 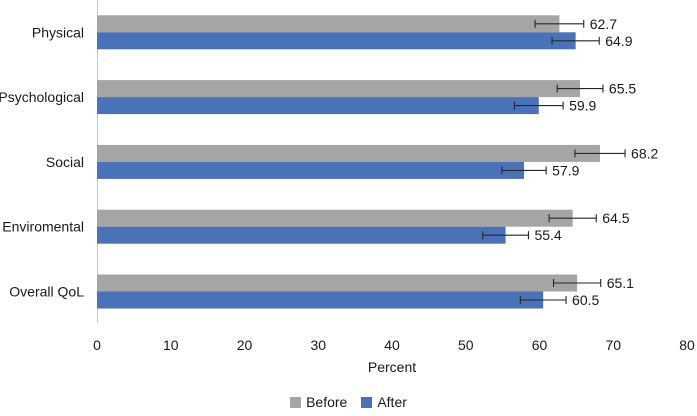 I want to click on x-tick-label-70: 70, so click(x=613, y=345).